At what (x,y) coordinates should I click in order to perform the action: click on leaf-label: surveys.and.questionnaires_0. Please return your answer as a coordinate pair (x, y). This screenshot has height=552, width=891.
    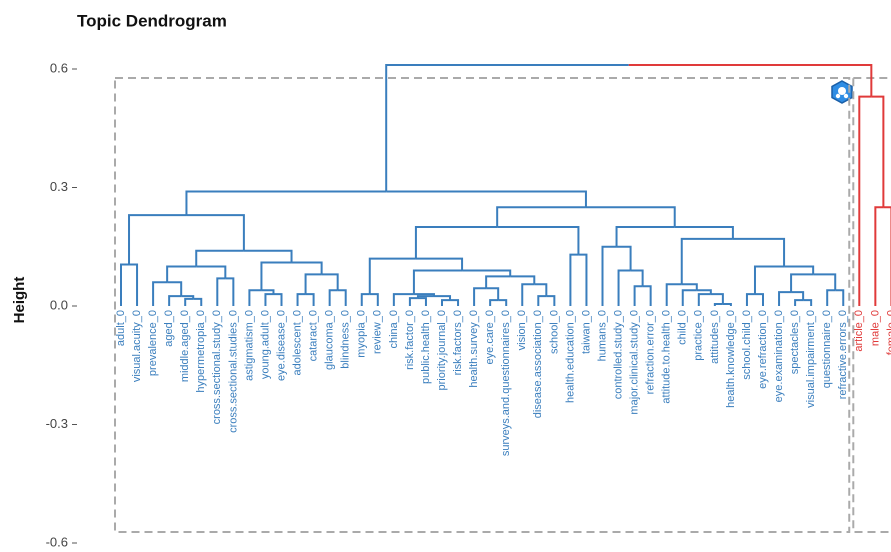
    Looking at the image, I should click on (506, 383).